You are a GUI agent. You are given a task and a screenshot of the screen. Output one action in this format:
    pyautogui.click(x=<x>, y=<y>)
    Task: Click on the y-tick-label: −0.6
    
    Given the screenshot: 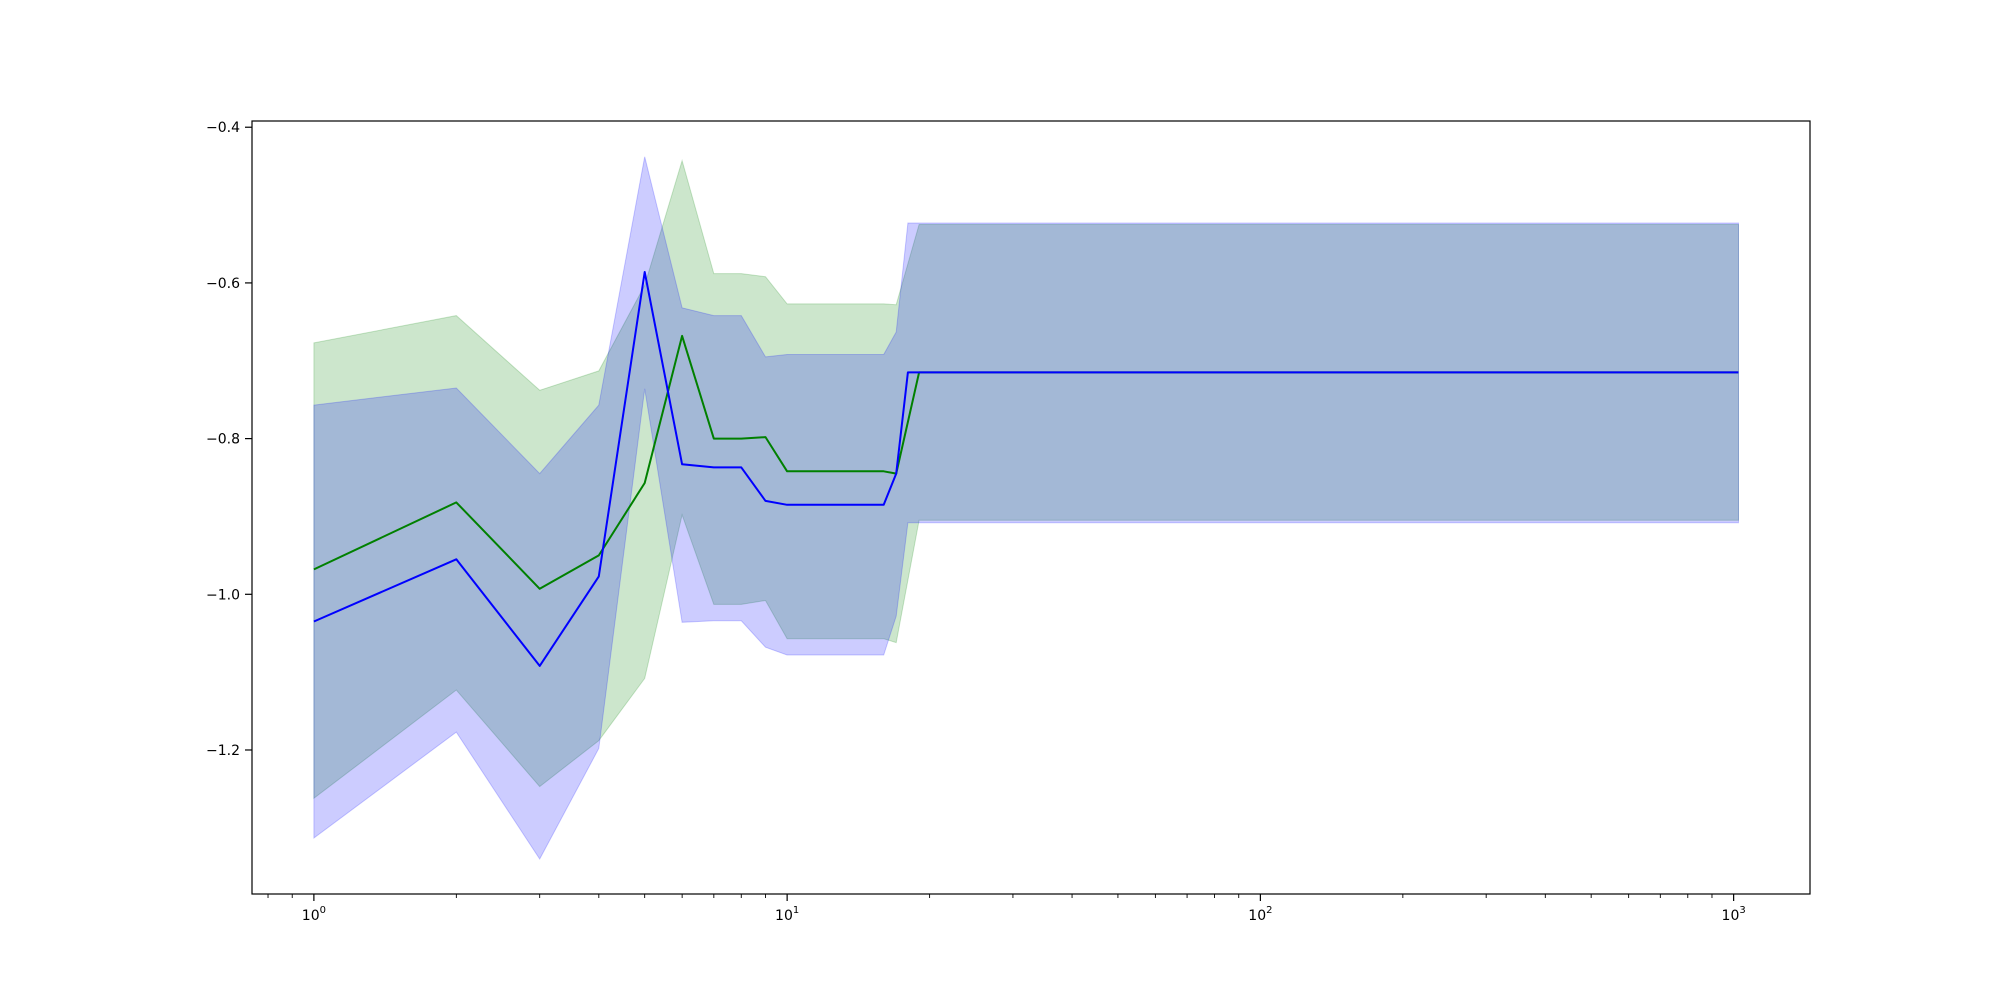 What is the action you would take?
    pyautogui.click(x=223, y=284)
    